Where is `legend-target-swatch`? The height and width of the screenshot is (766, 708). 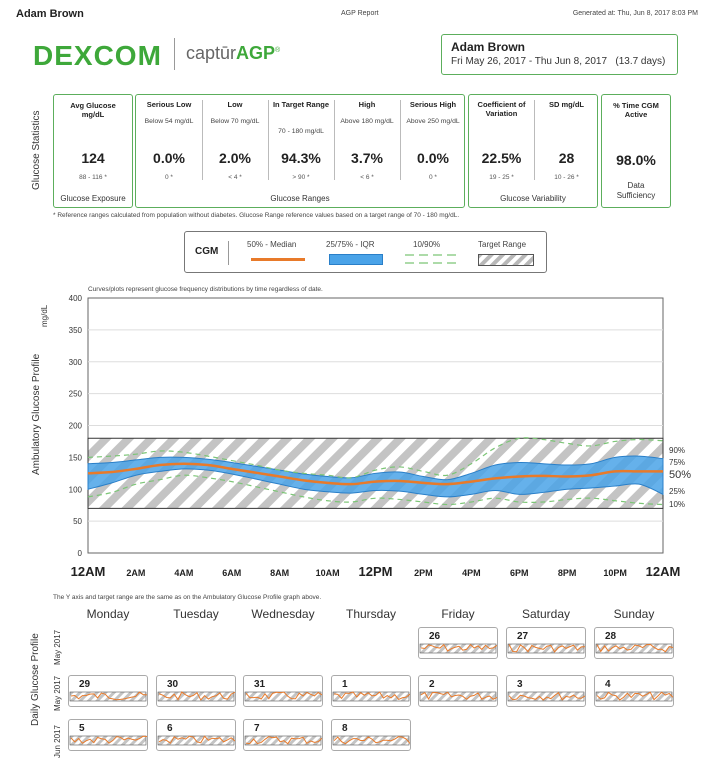 legend-target-swatch is located at coordinates (506, 260).